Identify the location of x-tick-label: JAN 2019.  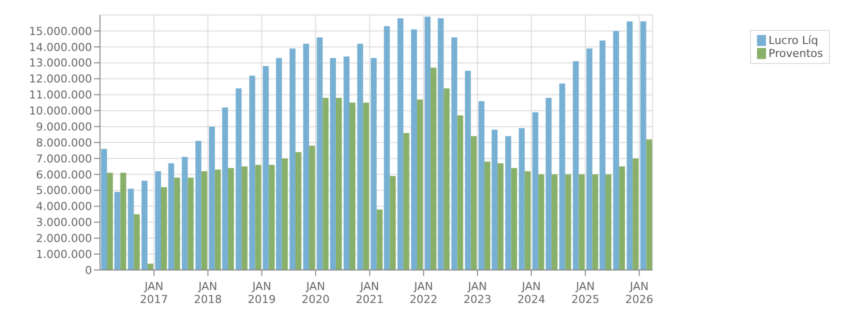
(262, 293).